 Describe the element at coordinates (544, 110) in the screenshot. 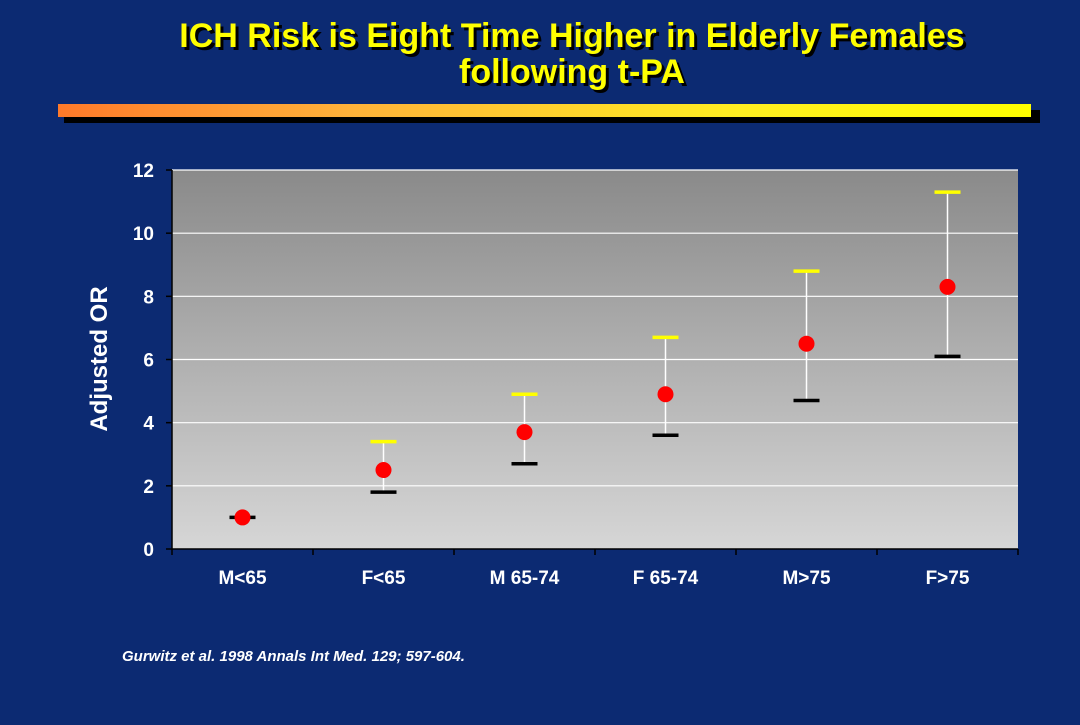

I see `title-underline-bar` at that location.